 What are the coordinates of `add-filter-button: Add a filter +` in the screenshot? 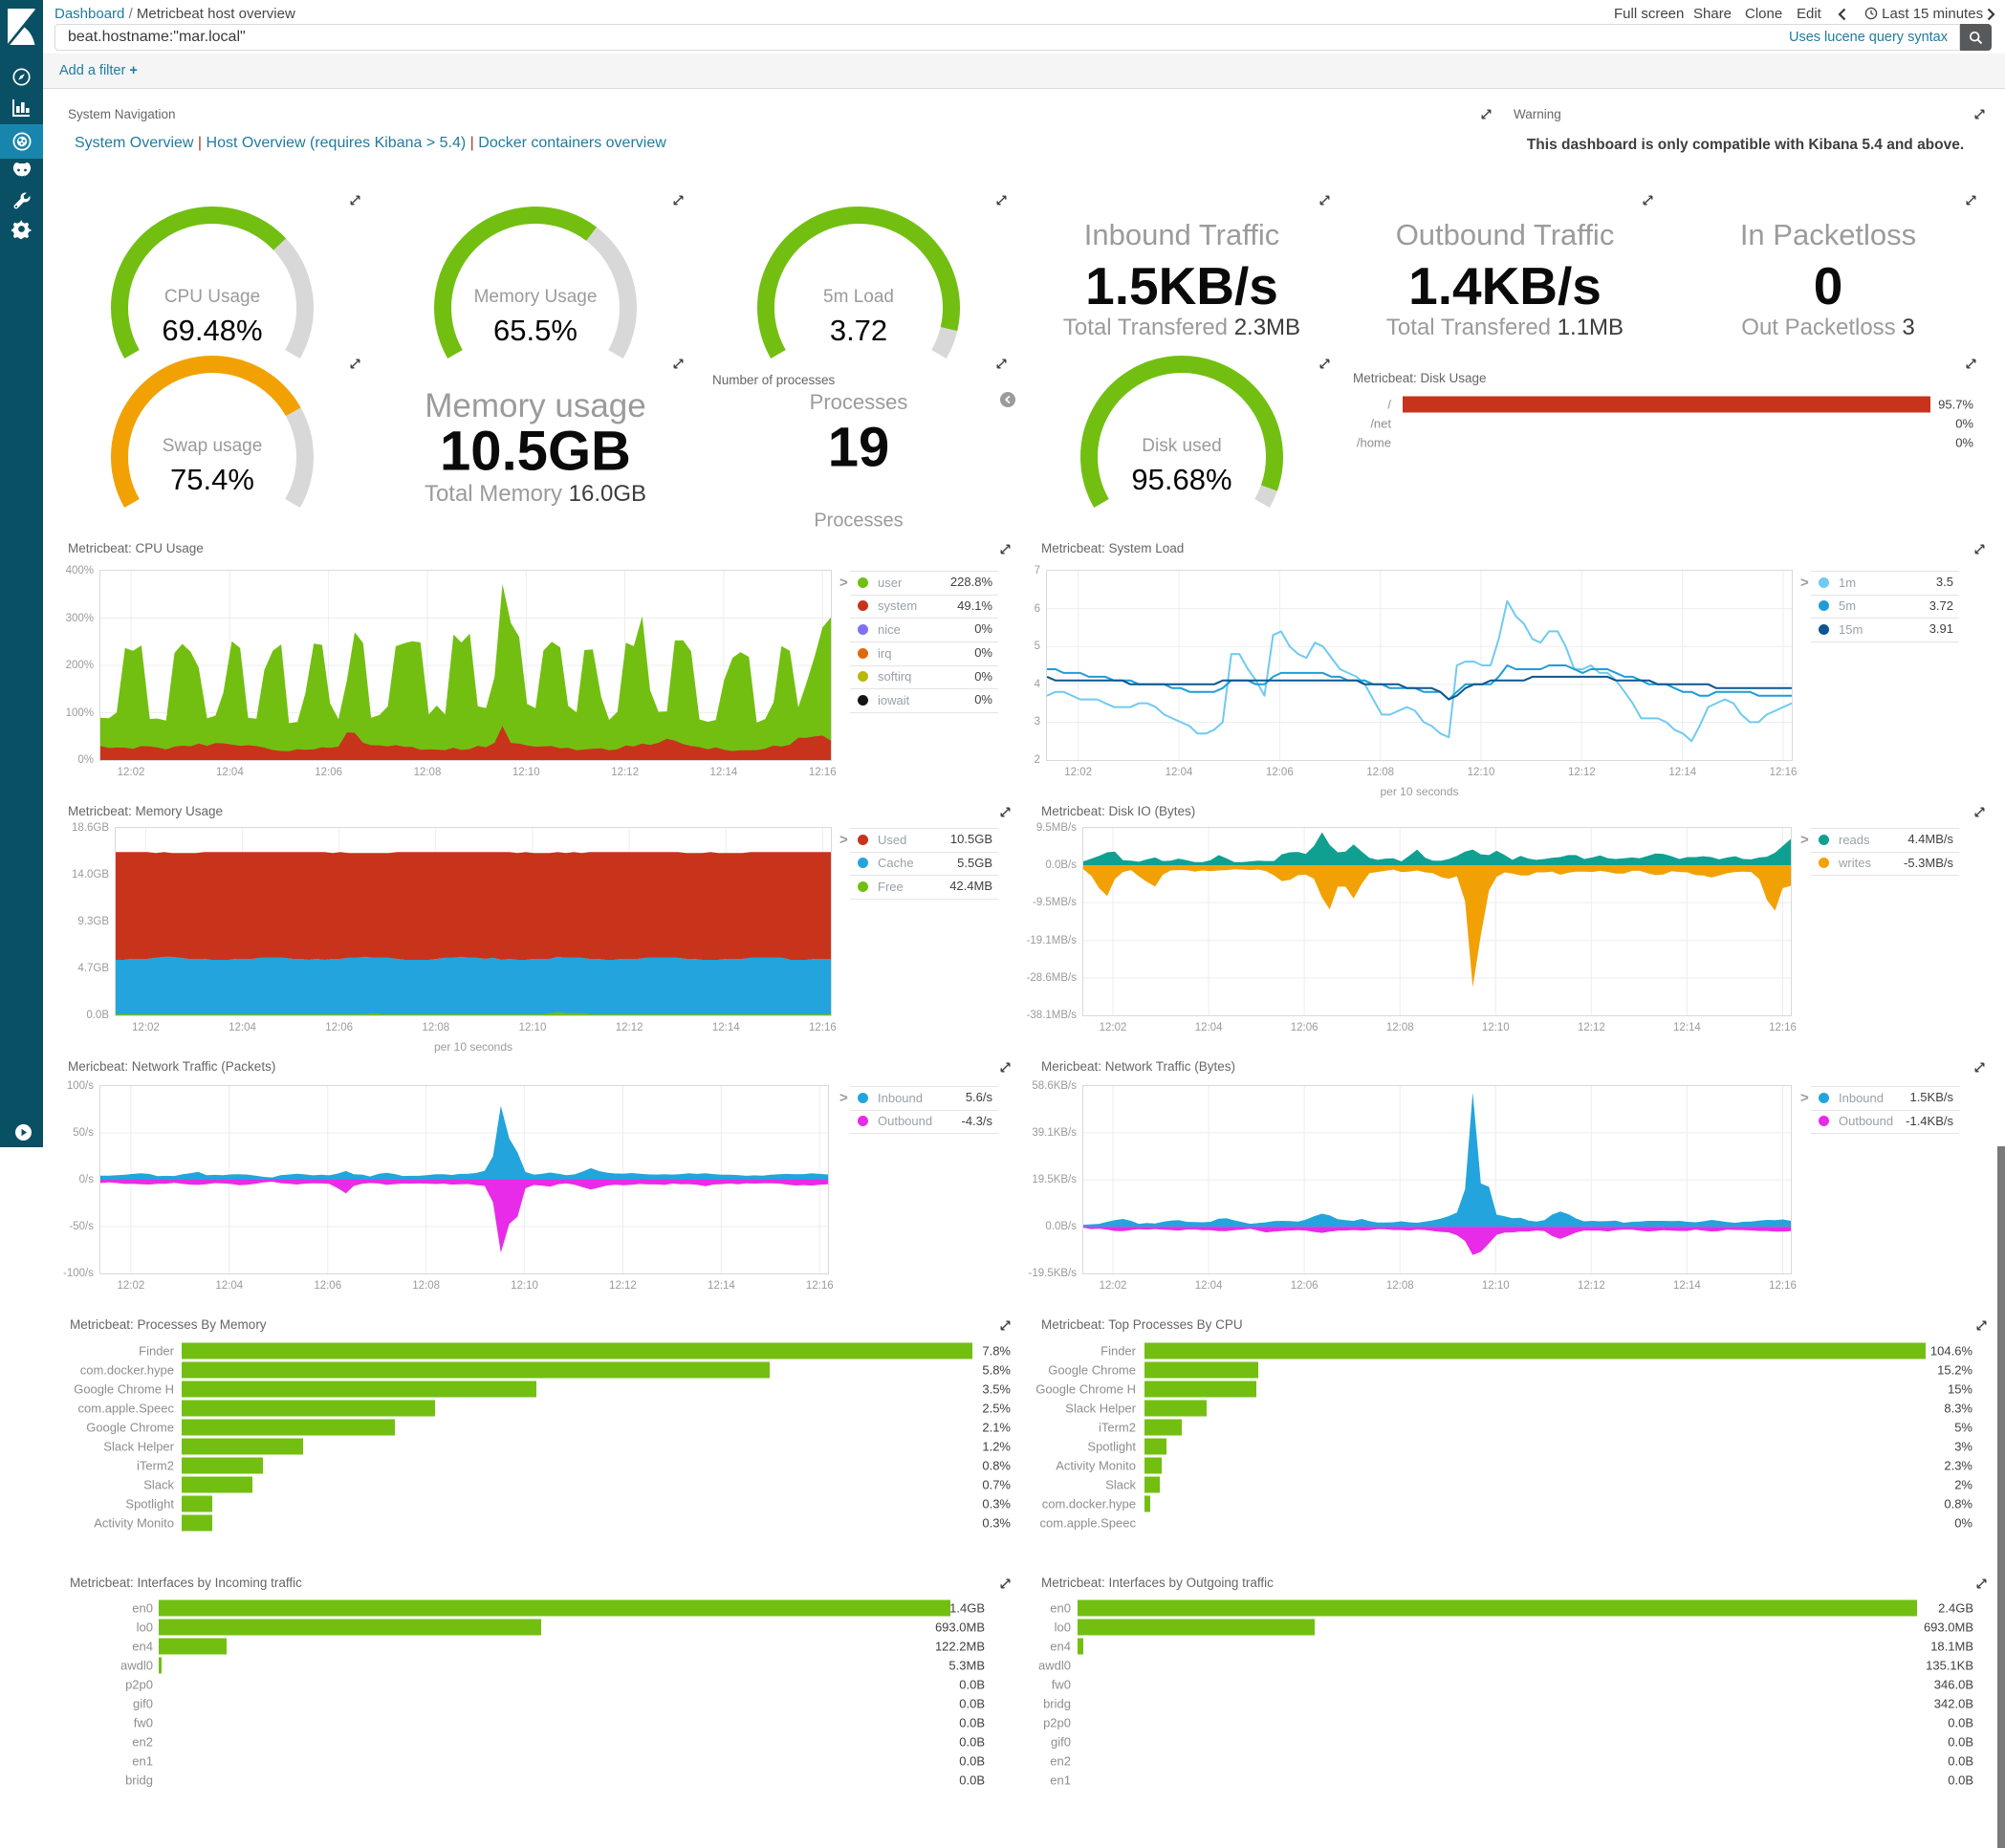 It's located at (99, 70).